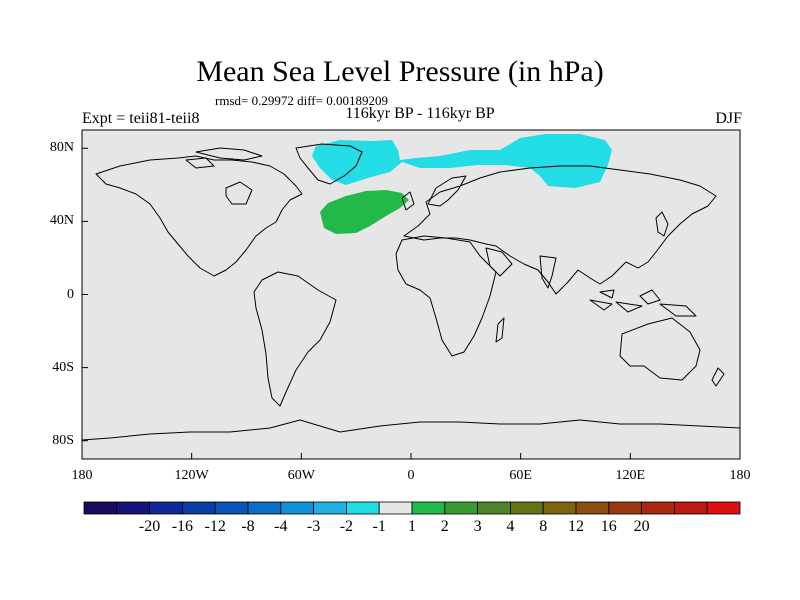  Describe the element at coordinates (63, 440) in the screenshot. I see `lat-tick-label: 80S` at that location.